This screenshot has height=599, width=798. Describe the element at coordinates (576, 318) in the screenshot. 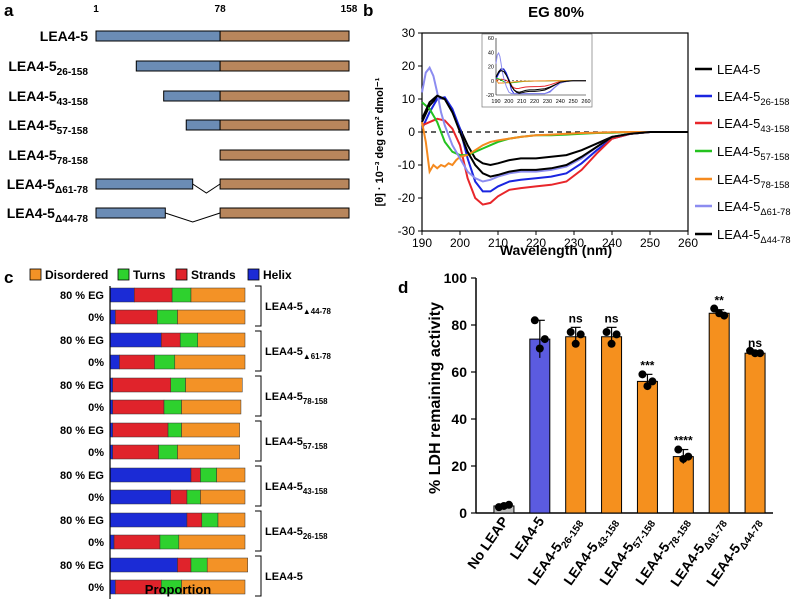

I see `significance-label: ns` at that location.